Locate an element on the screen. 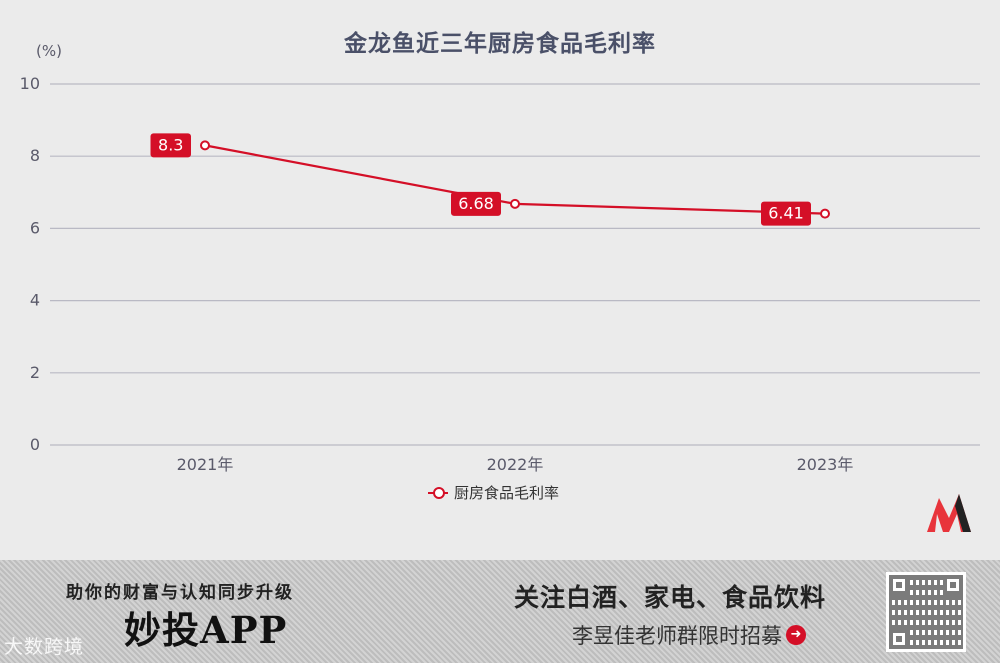 The width and height of the screenshot is (1000, 663). y-tick-label: 0 is located at coordinates (35, 444).